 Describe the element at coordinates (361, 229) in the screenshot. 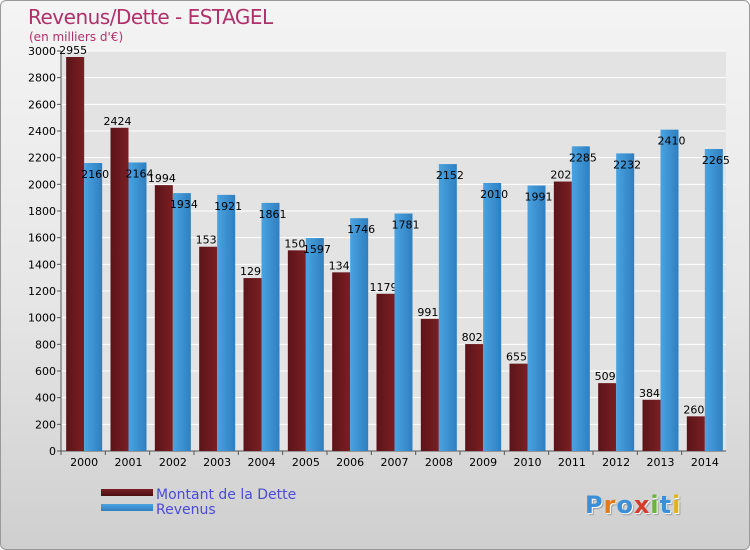

I see `data-label-revenus: 1746` at that location.